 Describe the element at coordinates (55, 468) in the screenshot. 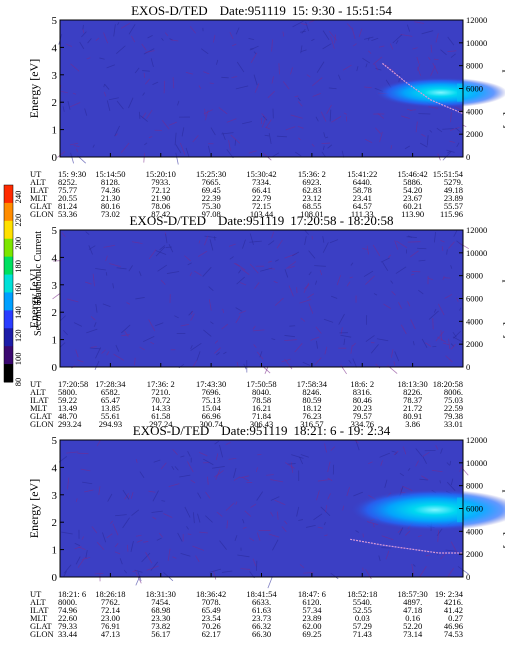

I see `y-tick-label: 4` at that location.